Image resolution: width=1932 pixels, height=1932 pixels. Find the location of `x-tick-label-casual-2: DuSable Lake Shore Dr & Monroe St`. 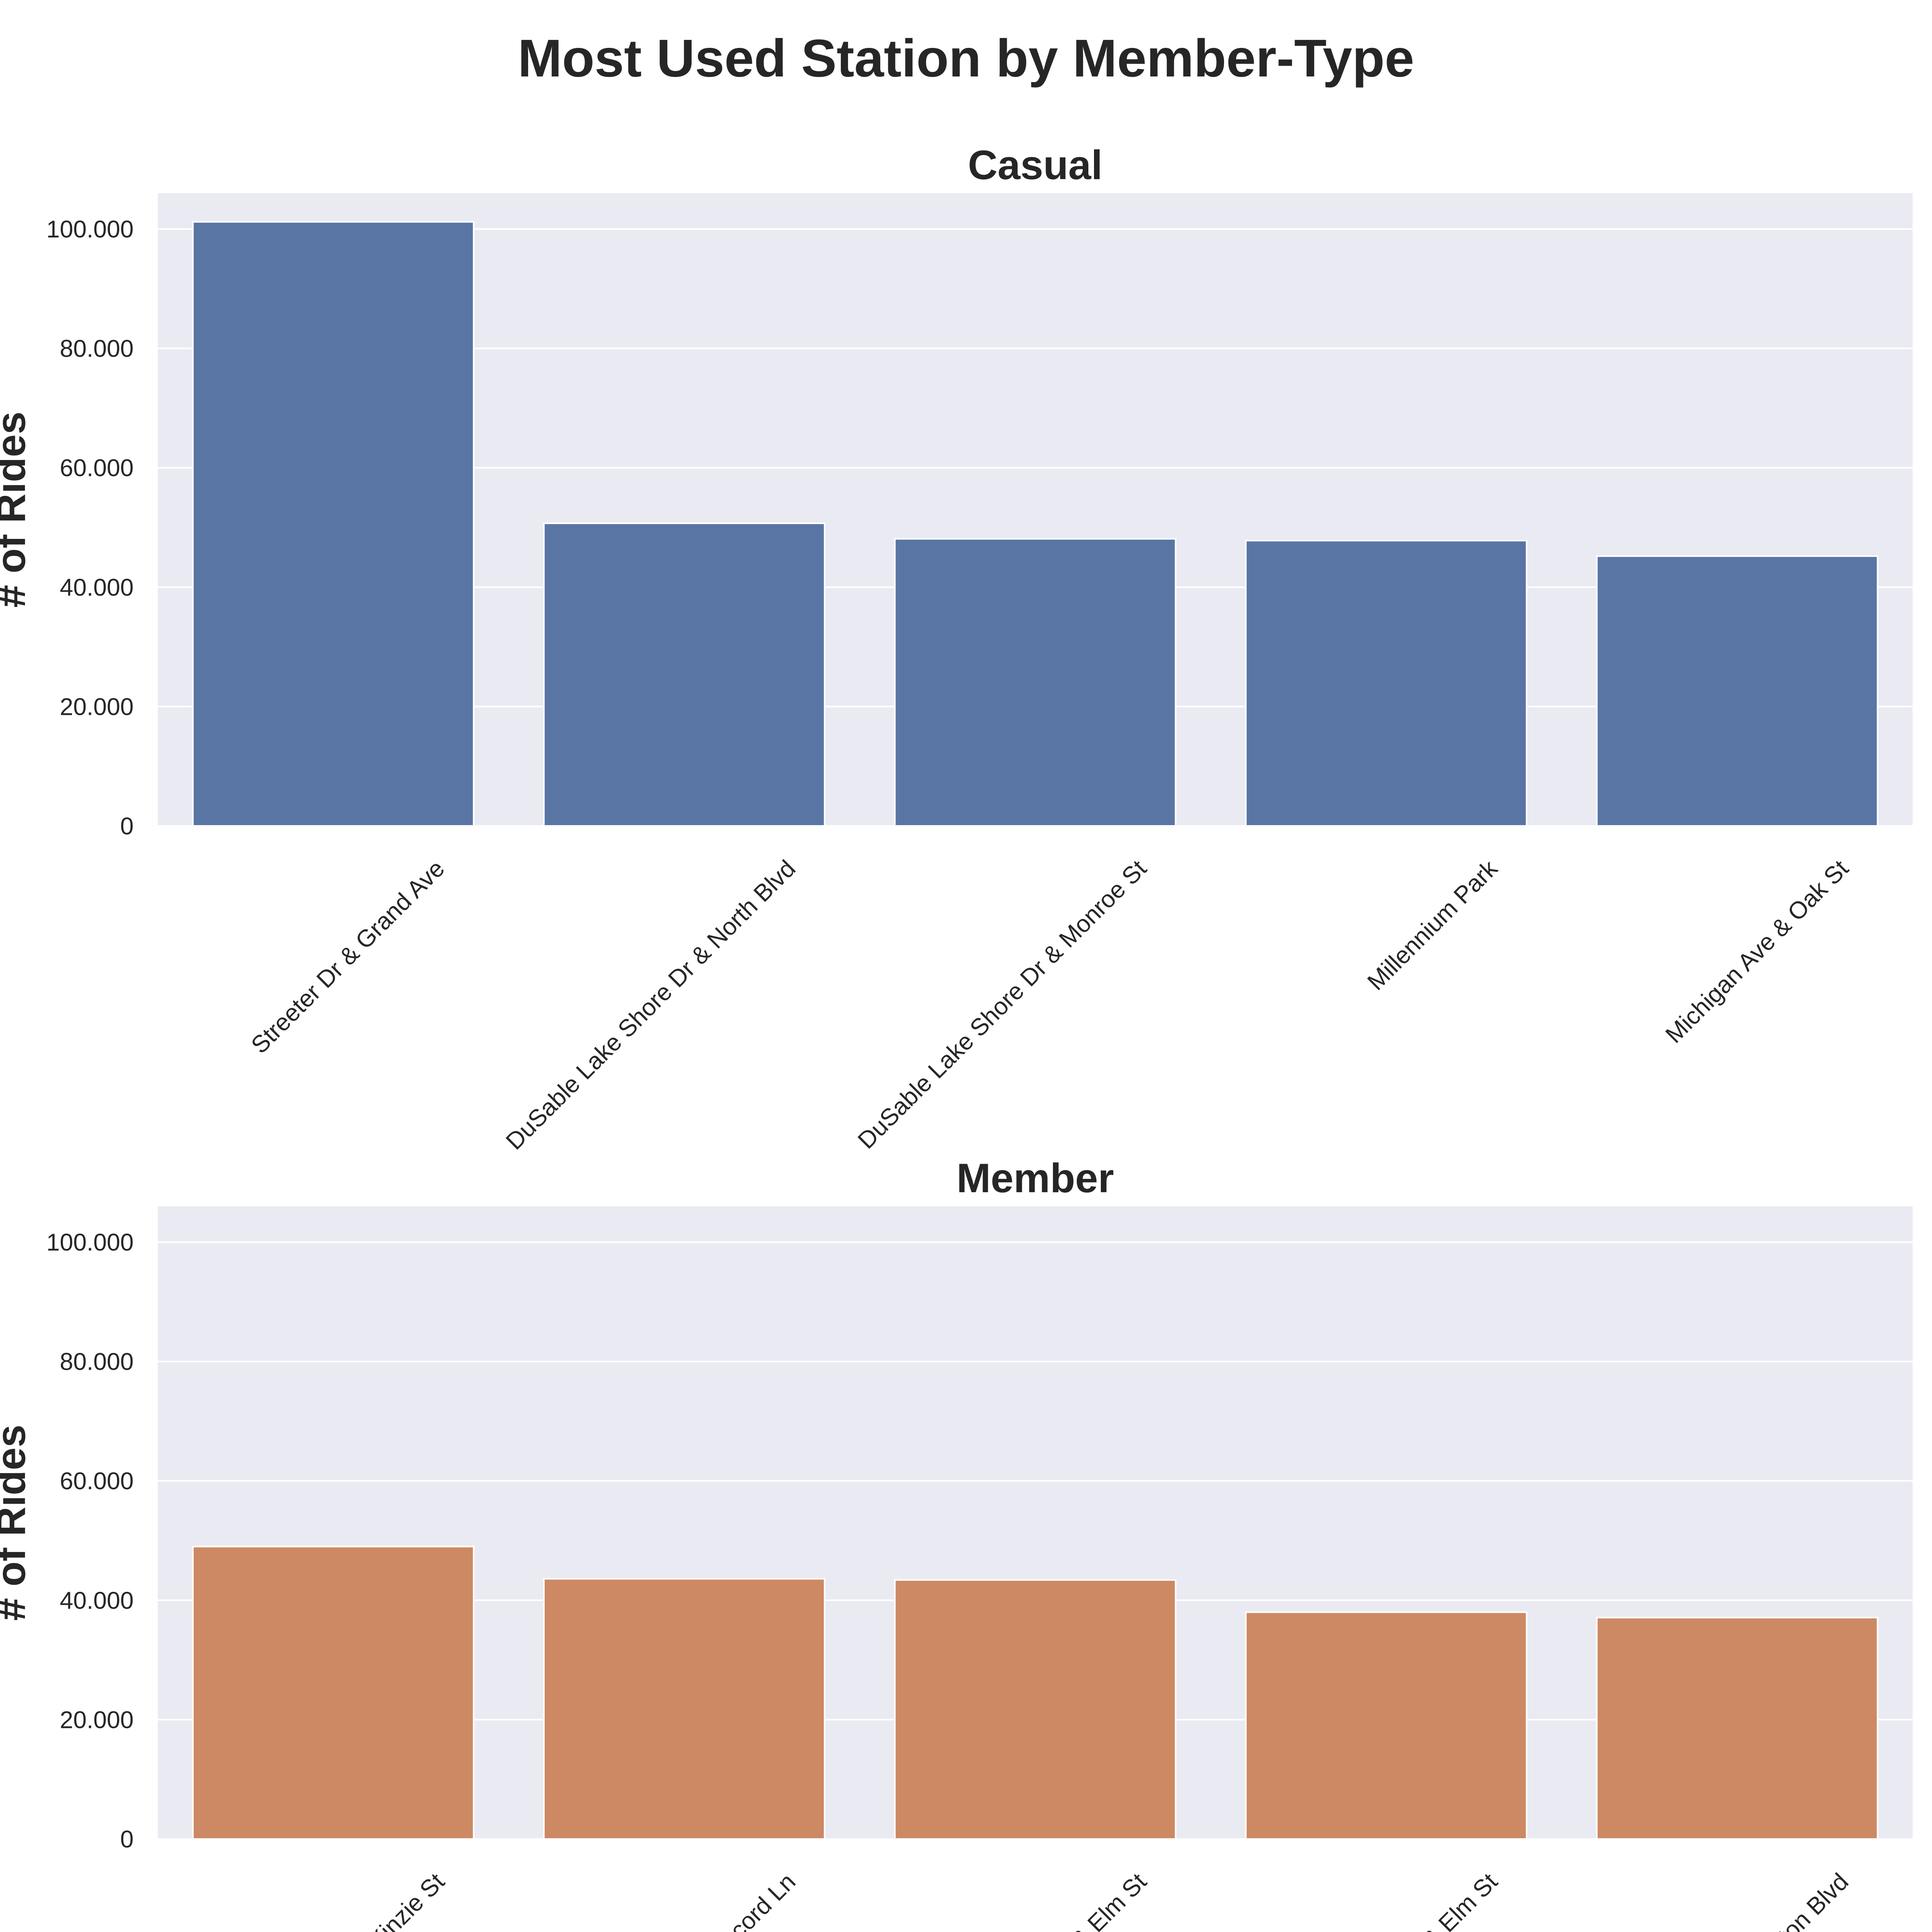

x-tick-label-casual-2: DuSable Lake Shore Dr & Monroe St is located at coordinates (1002, 1005).